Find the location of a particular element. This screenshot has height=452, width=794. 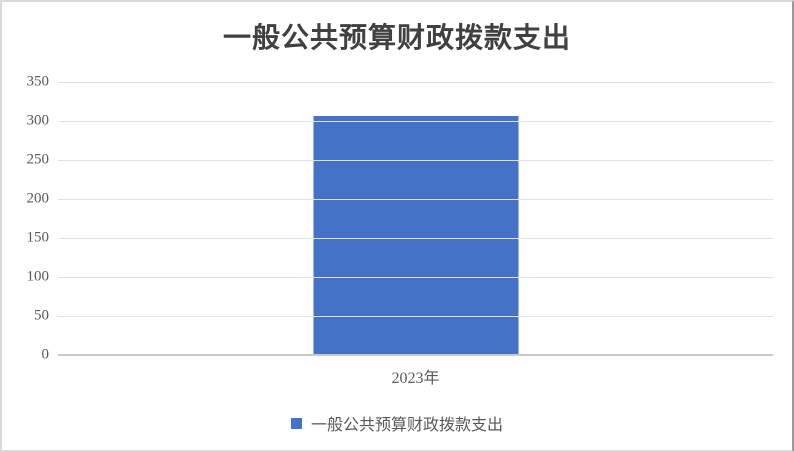

legend-swatch-icon is located at coordinates (296, 423).